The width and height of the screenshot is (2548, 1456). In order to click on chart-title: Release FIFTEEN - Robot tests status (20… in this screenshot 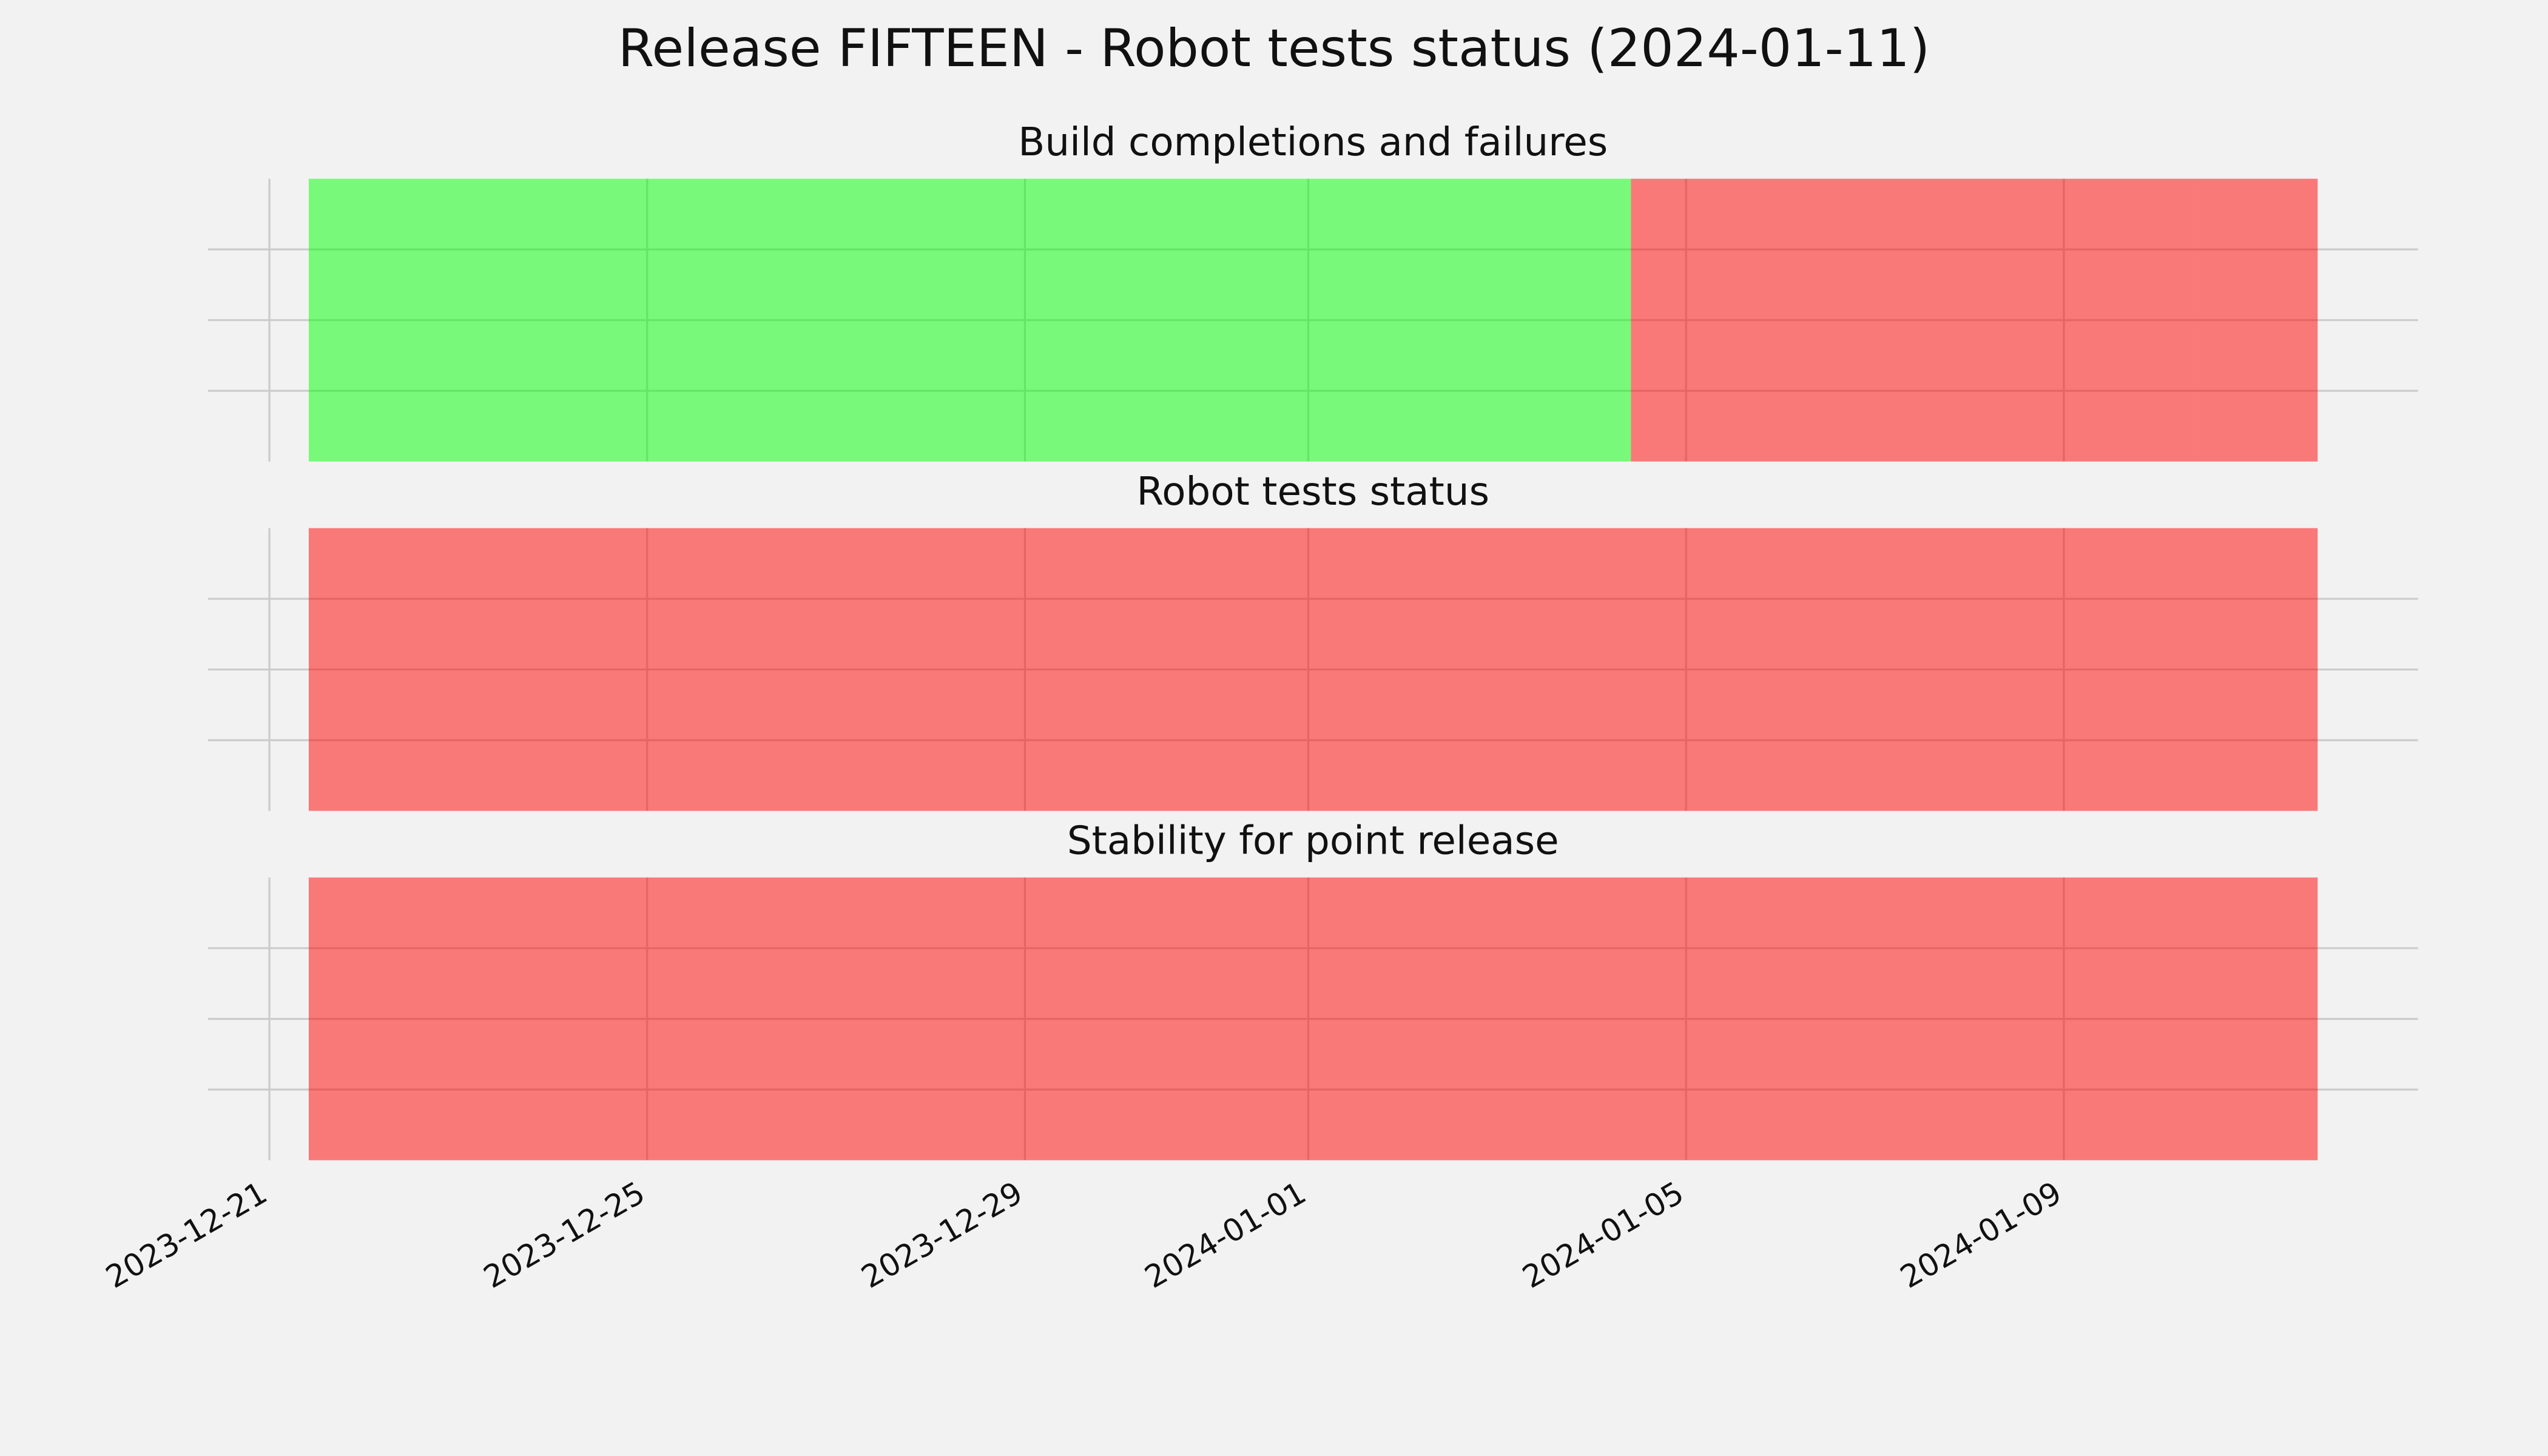, I will do `click(1274, 48)`.